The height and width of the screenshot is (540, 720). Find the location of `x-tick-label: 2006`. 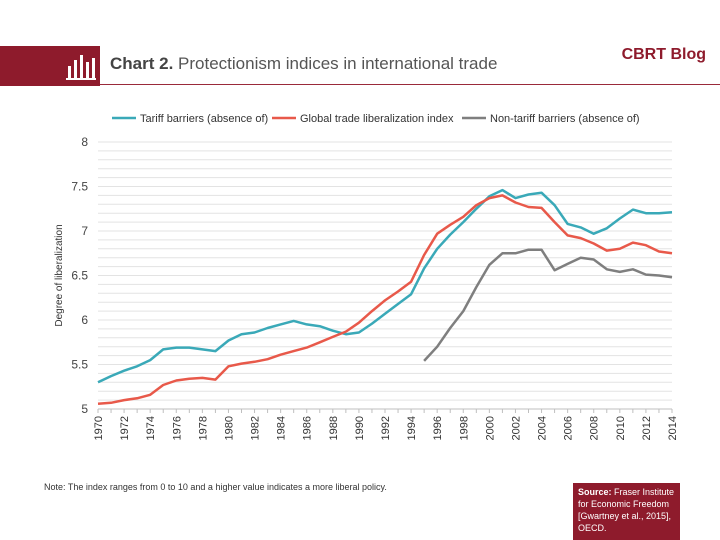

x-tick-label: 2006 is located at coordinates (569, 428).